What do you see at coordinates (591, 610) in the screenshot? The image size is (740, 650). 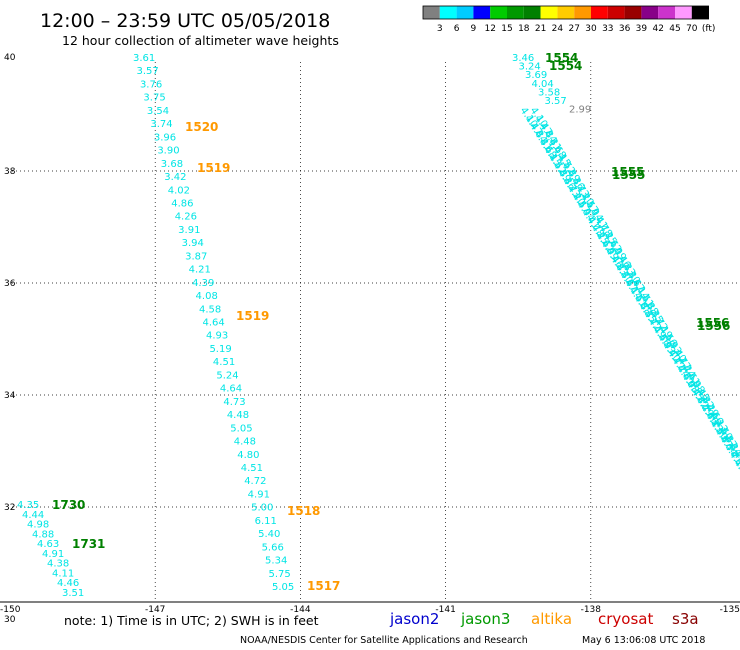 I see `lon-tick-label: -138` at bounding box center [591, 610].